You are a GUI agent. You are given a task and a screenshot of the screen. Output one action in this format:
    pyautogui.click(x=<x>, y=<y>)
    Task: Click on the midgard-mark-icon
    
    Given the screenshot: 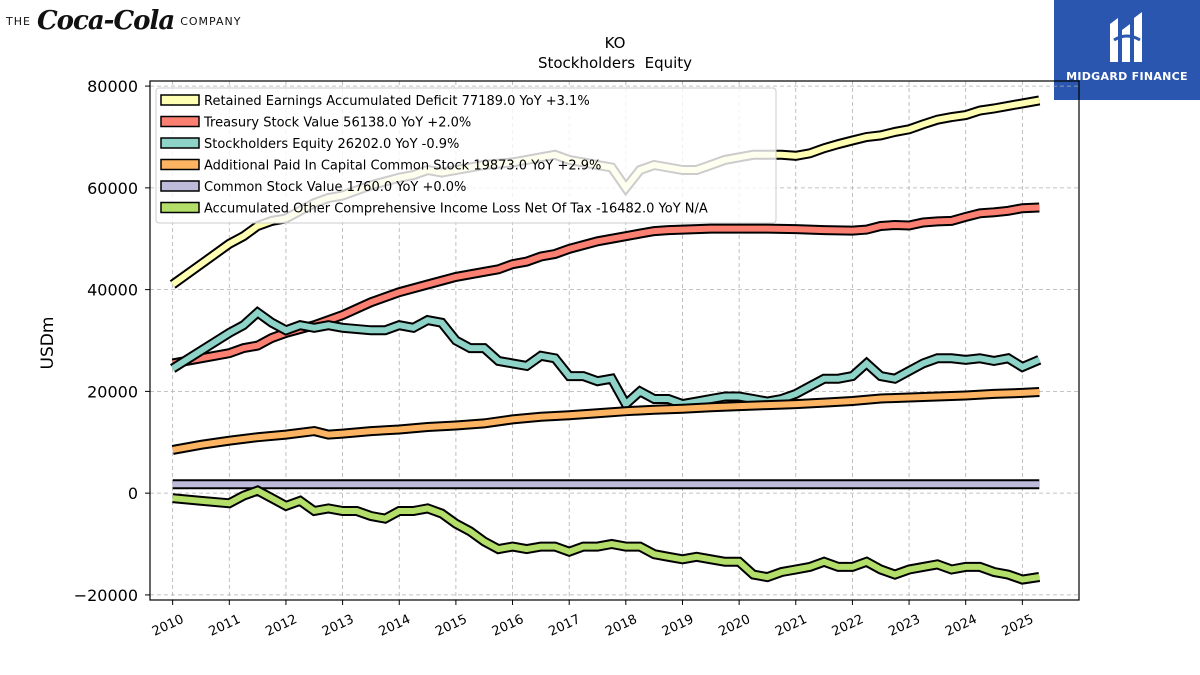 What is the action you would take?
    pyautogui.click(x=1126, y=37)
    